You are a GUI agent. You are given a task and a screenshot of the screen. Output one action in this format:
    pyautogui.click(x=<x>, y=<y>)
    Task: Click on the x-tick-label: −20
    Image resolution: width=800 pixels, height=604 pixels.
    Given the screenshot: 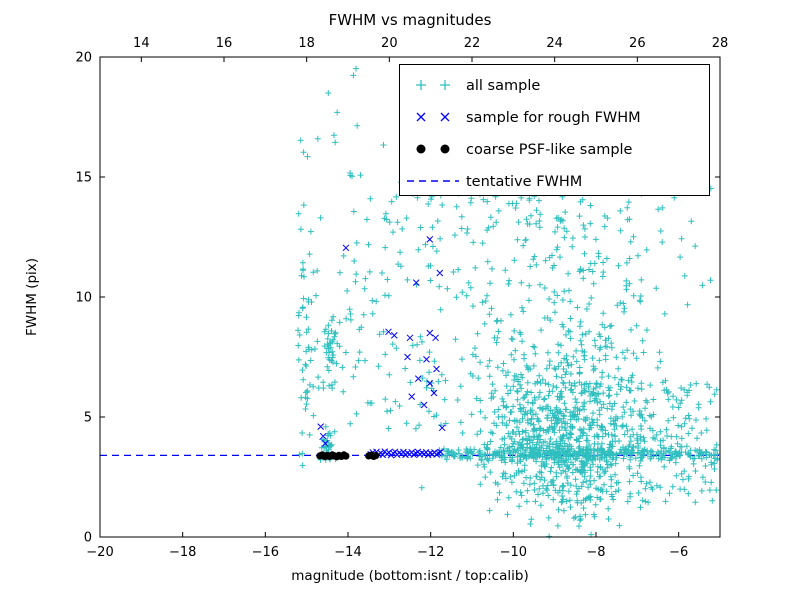 What is the action you would take?
    pyautogui.click(x=99, y=552)
    